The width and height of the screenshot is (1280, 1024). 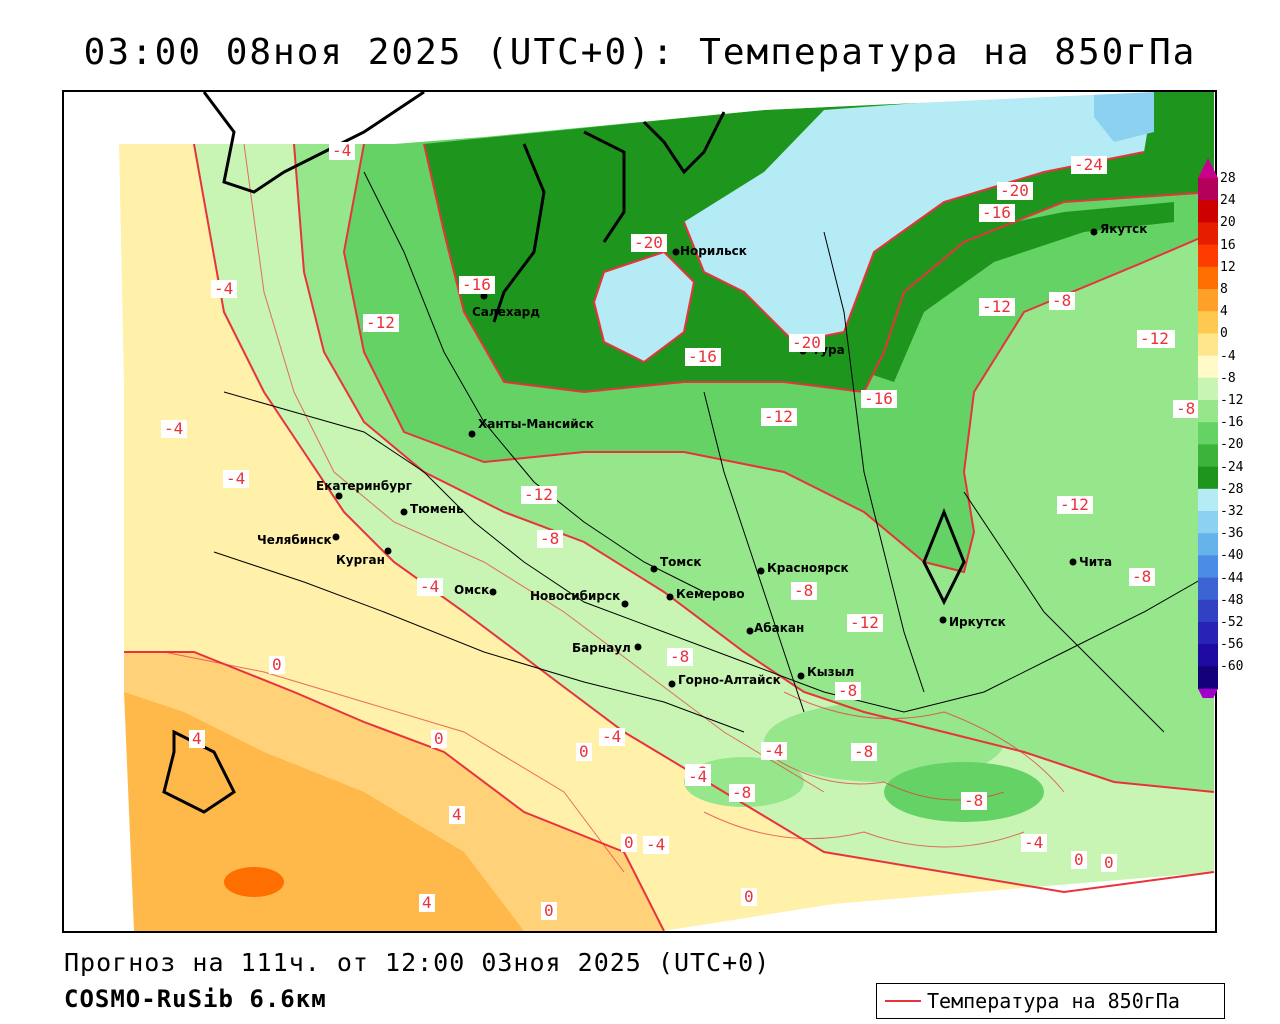 What do you see at coordinates (1232, 600) in the screenshot?
I see `colorbar-tick-label: -48` at bounding box center [1232, 600].